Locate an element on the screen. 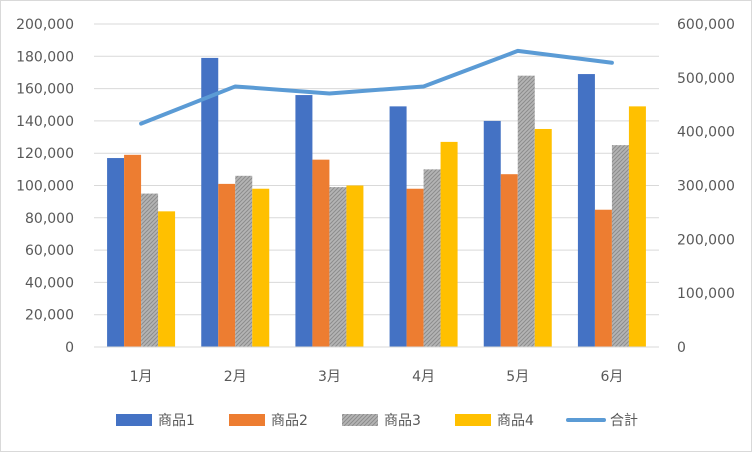 The height and width of the screenshot is (452, 752). y2-axis-tick-label: 200,000 is located at coordinates (706, 240).